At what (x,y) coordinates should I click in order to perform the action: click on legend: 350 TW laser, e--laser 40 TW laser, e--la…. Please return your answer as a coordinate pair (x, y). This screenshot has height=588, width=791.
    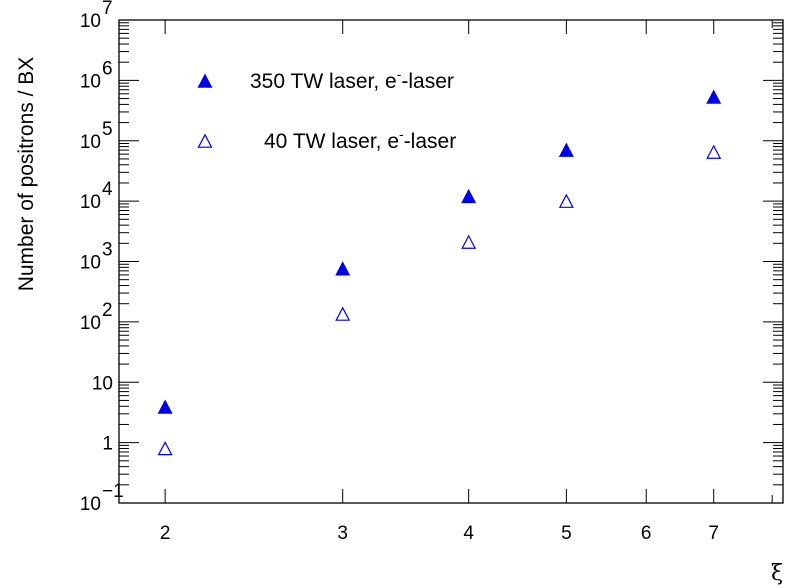
    Looking at the image, I should click on (326, 109).